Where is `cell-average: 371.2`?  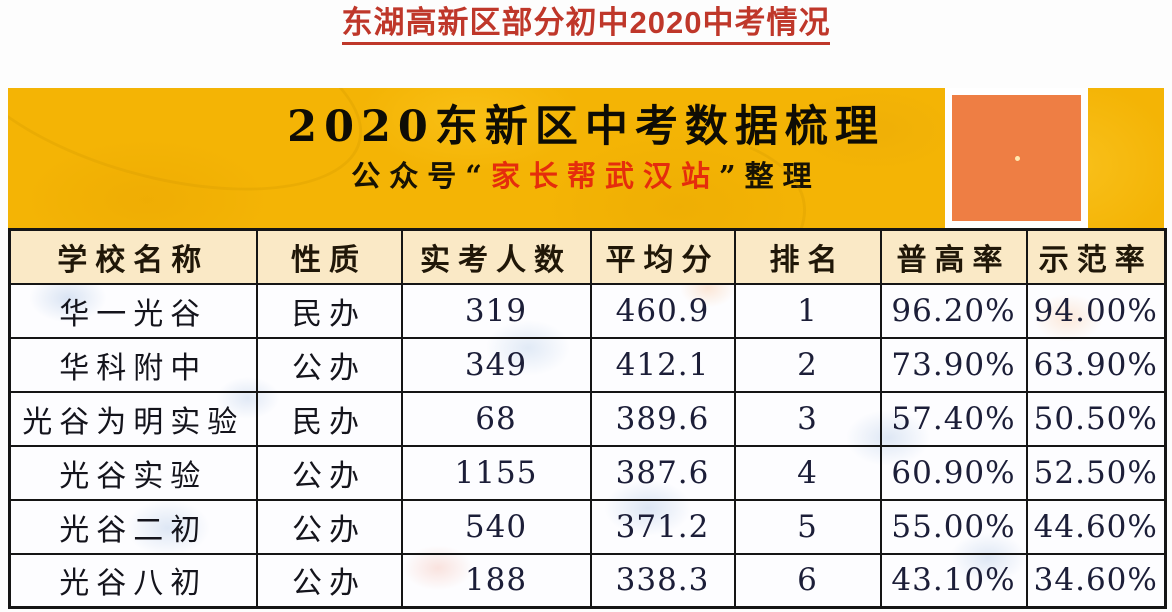
cell-average: 371.2 is located at coordinates (662, 526).